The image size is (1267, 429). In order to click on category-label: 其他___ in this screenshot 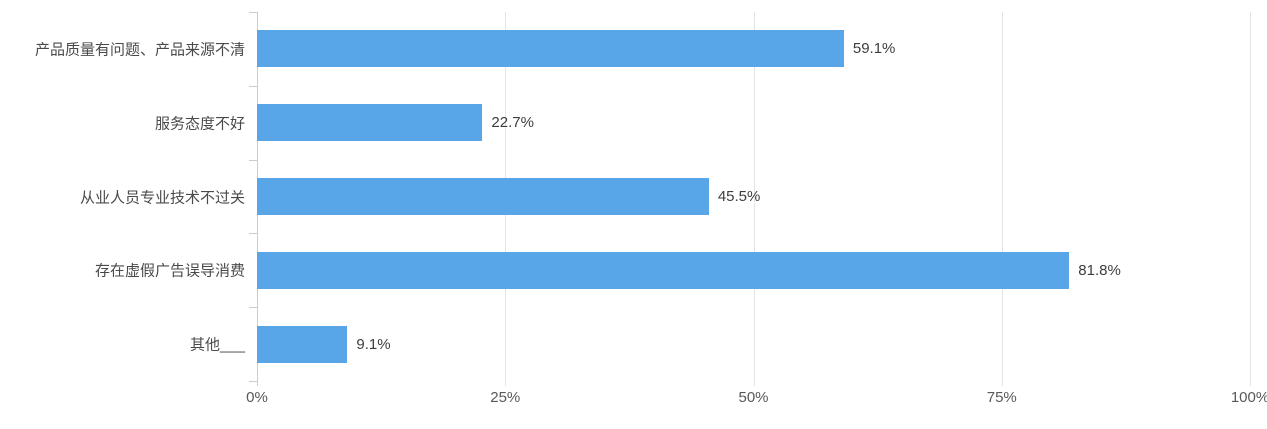, I will do `click(217, 345)`.